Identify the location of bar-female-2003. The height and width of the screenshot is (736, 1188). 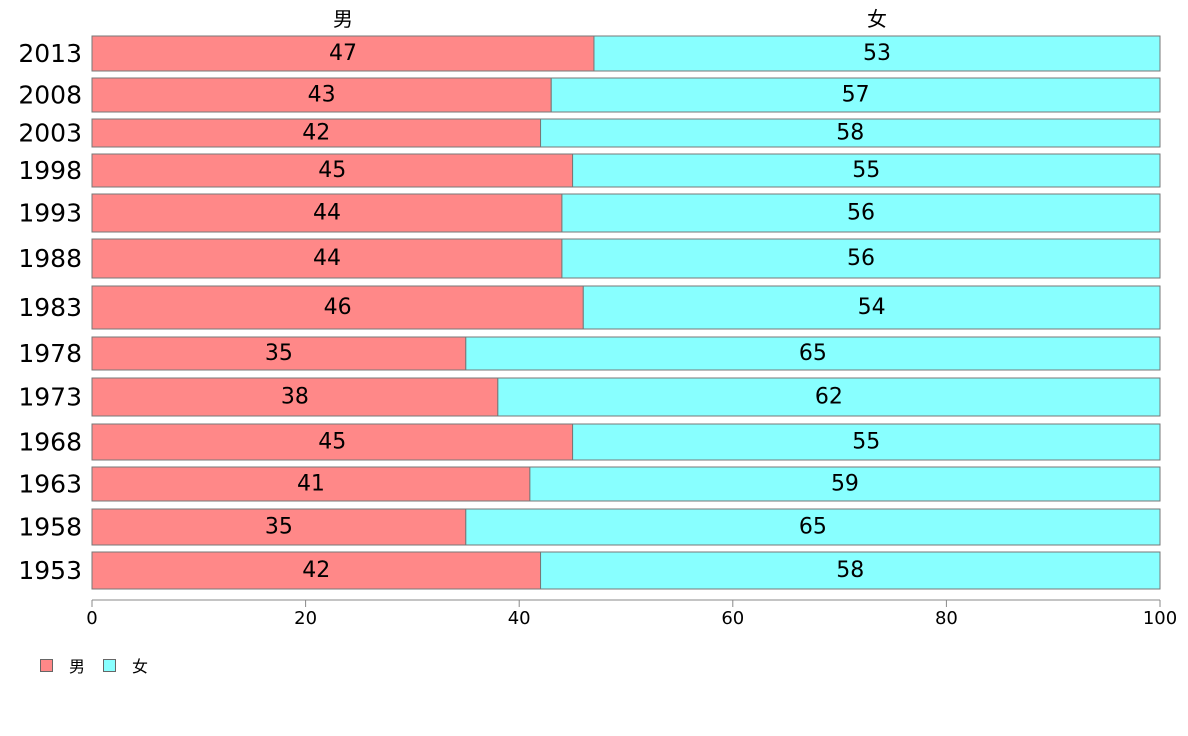
(850, 133).